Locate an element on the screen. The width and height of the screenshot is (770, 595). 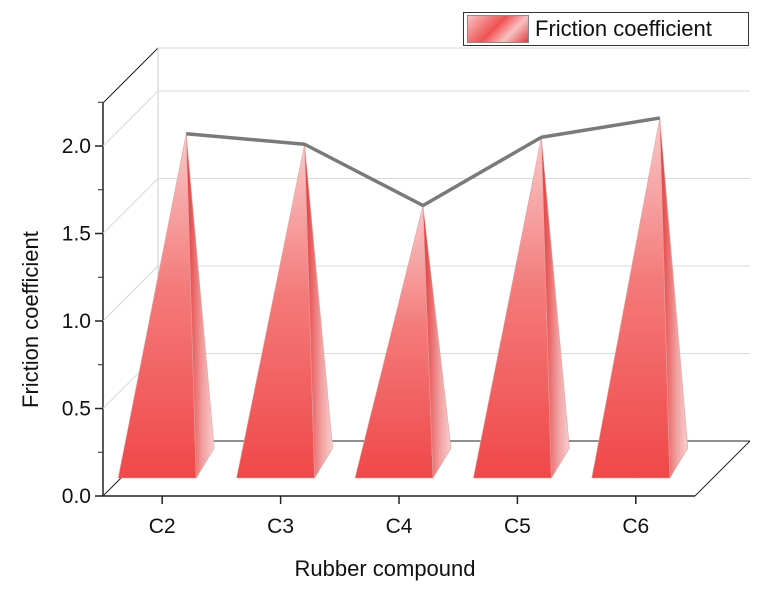
x-tick-label: C4 is located at coordinates (399, 526).